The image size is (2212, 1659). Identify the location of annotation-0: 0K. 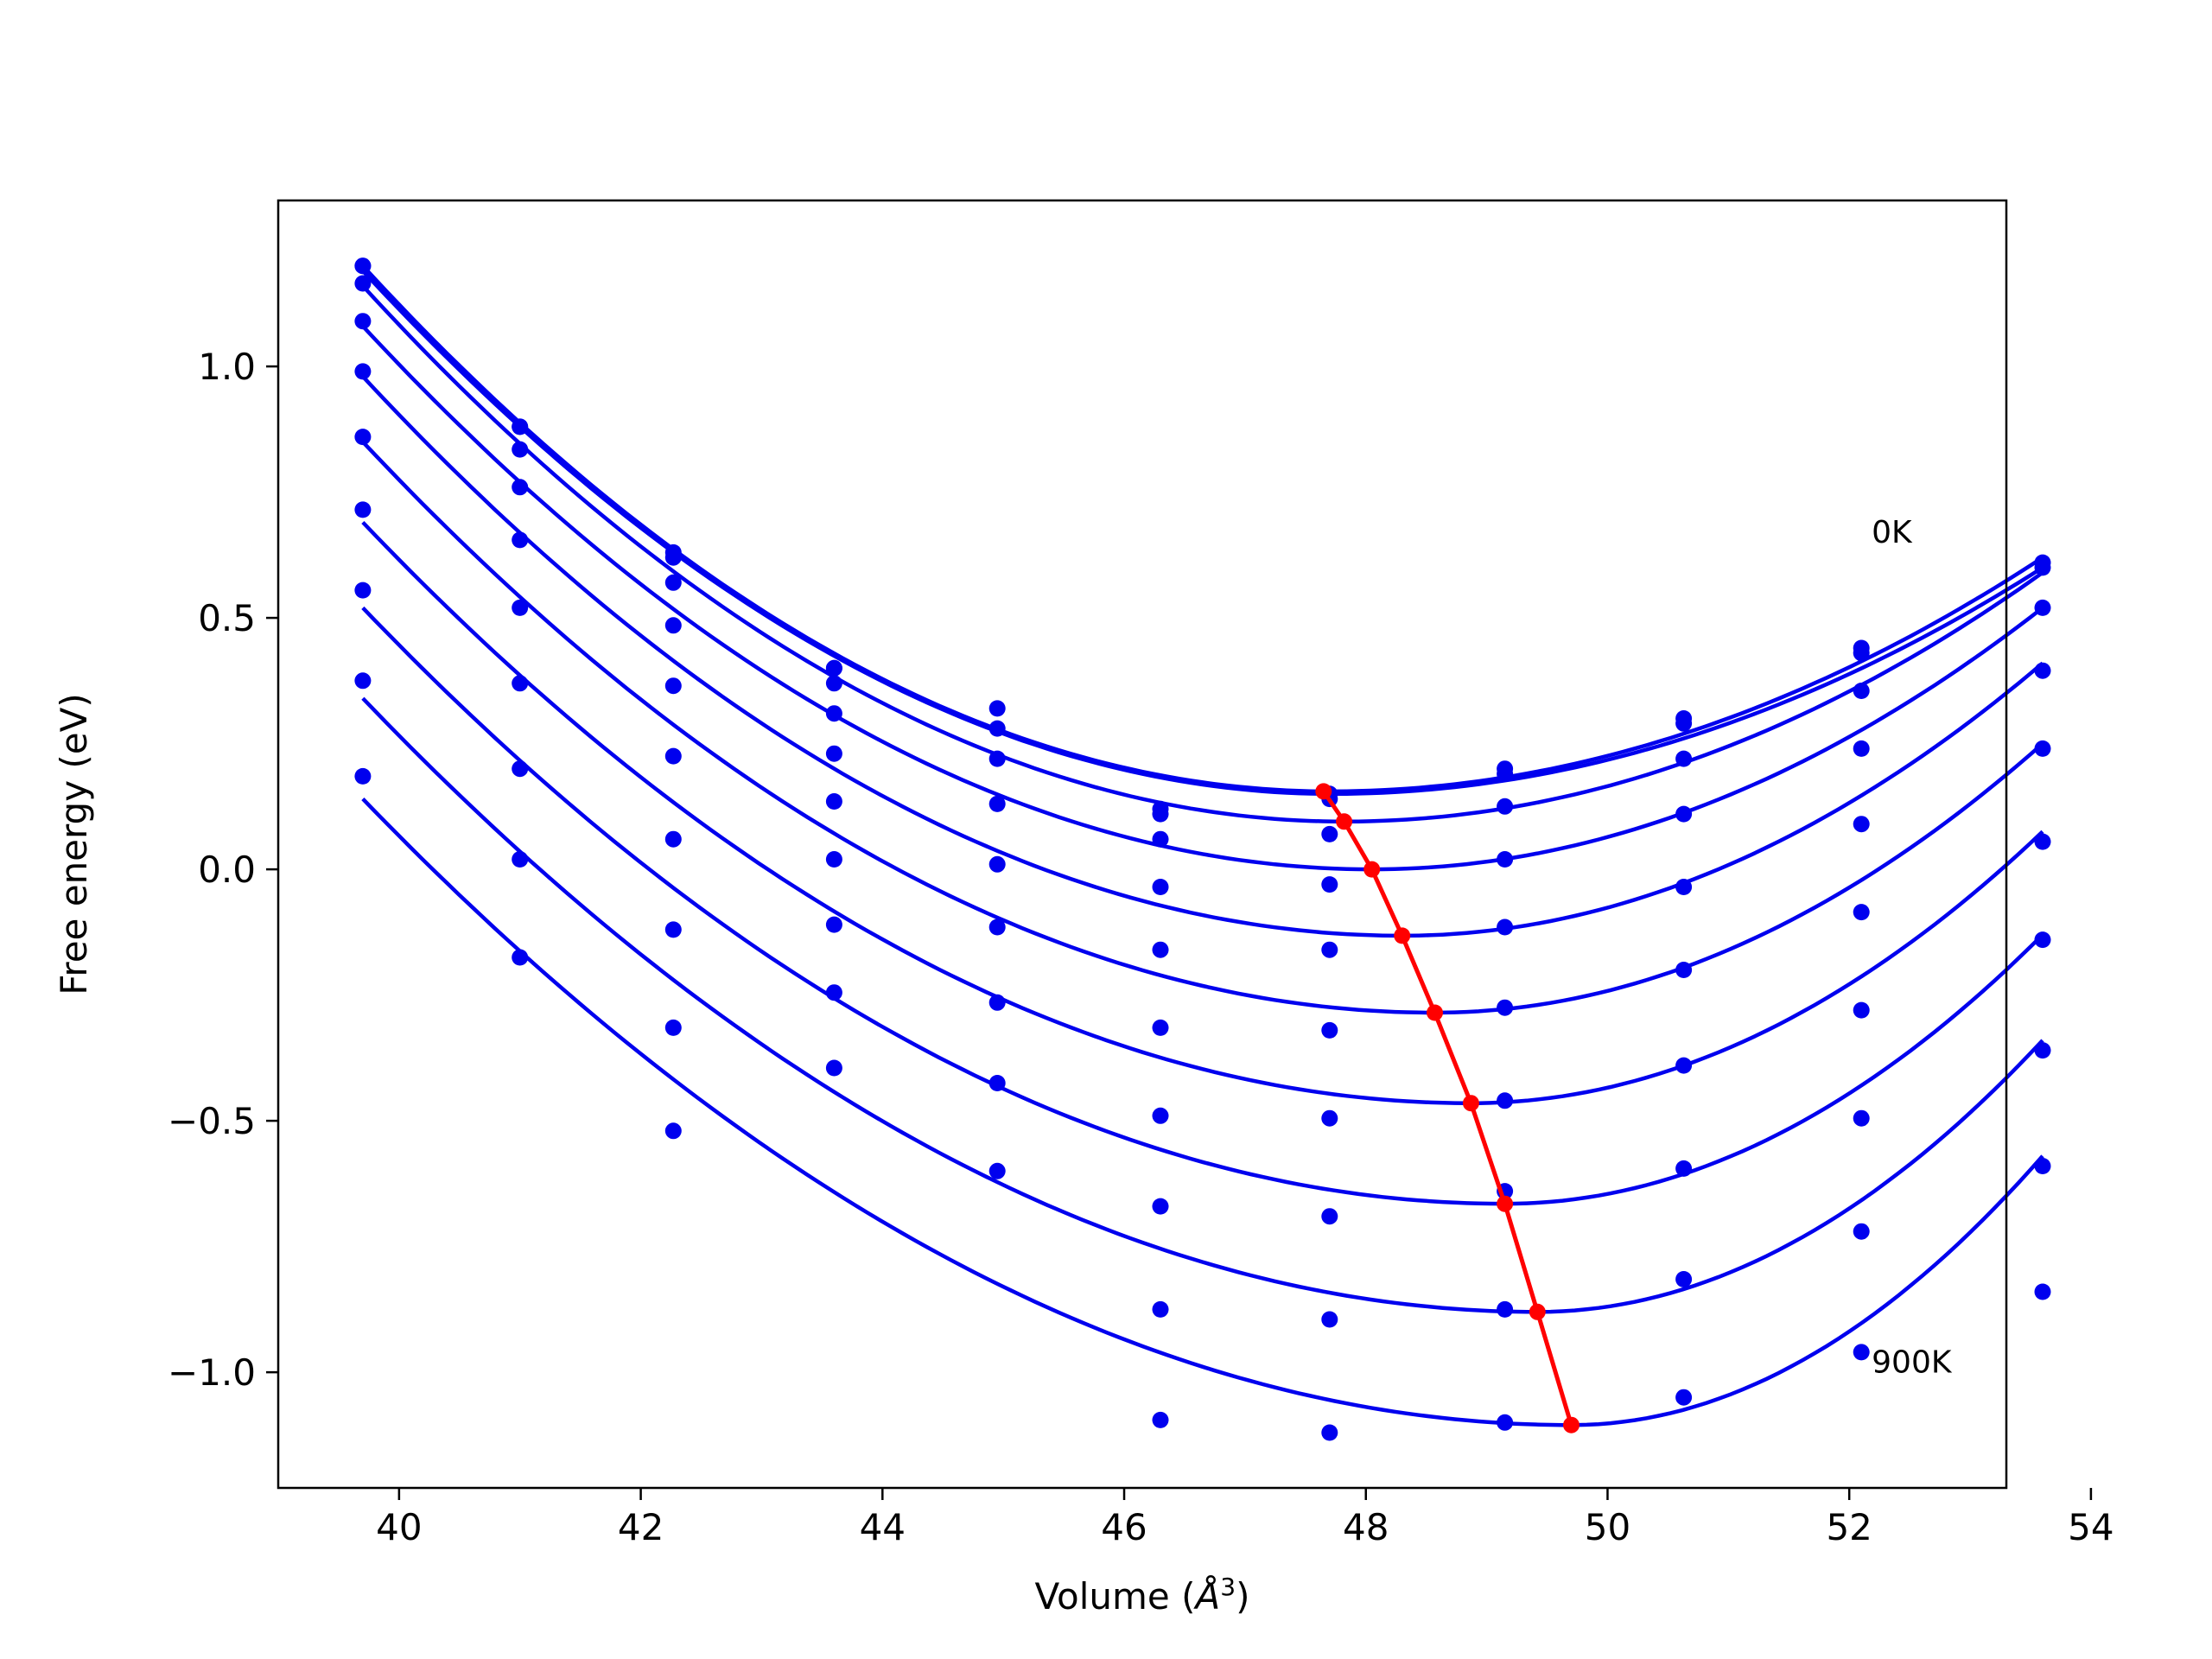
(1892, 532).